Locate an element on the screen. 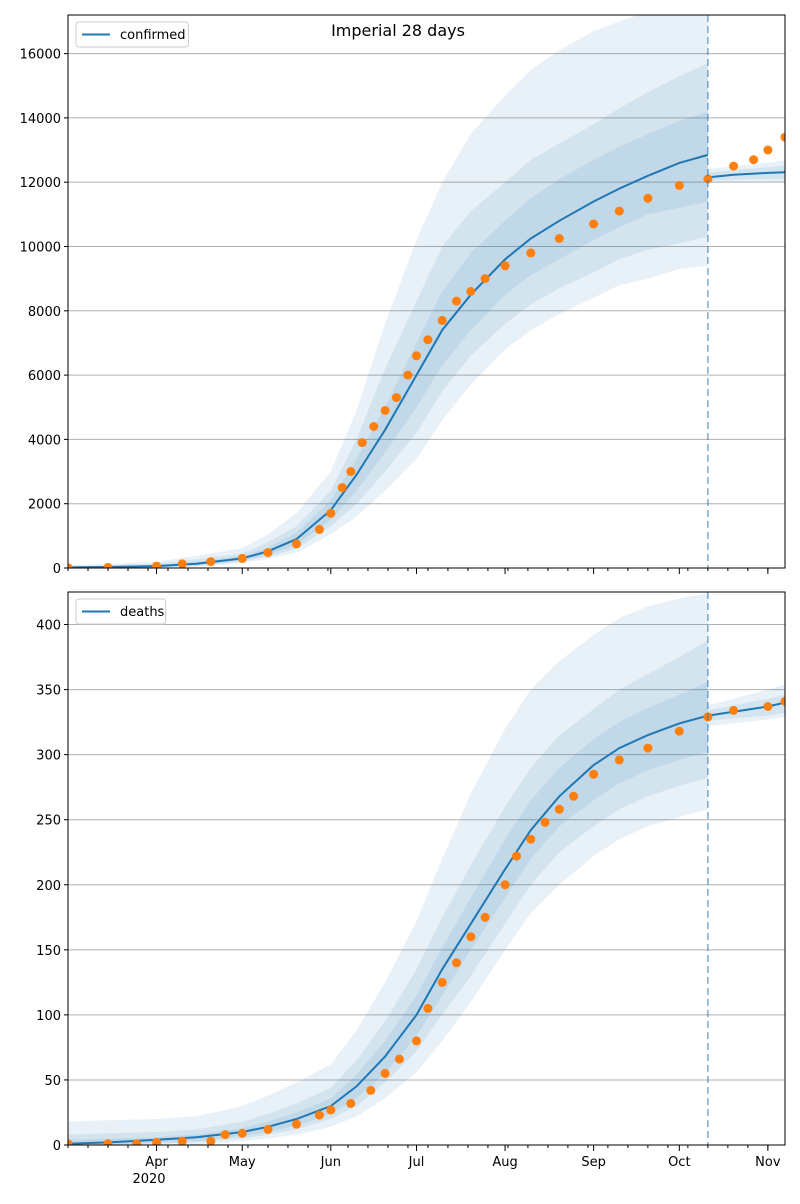 The width and height of the screenshot is (800, 1204). y-tick-label: 12000 is located at coordinates (40, 183).